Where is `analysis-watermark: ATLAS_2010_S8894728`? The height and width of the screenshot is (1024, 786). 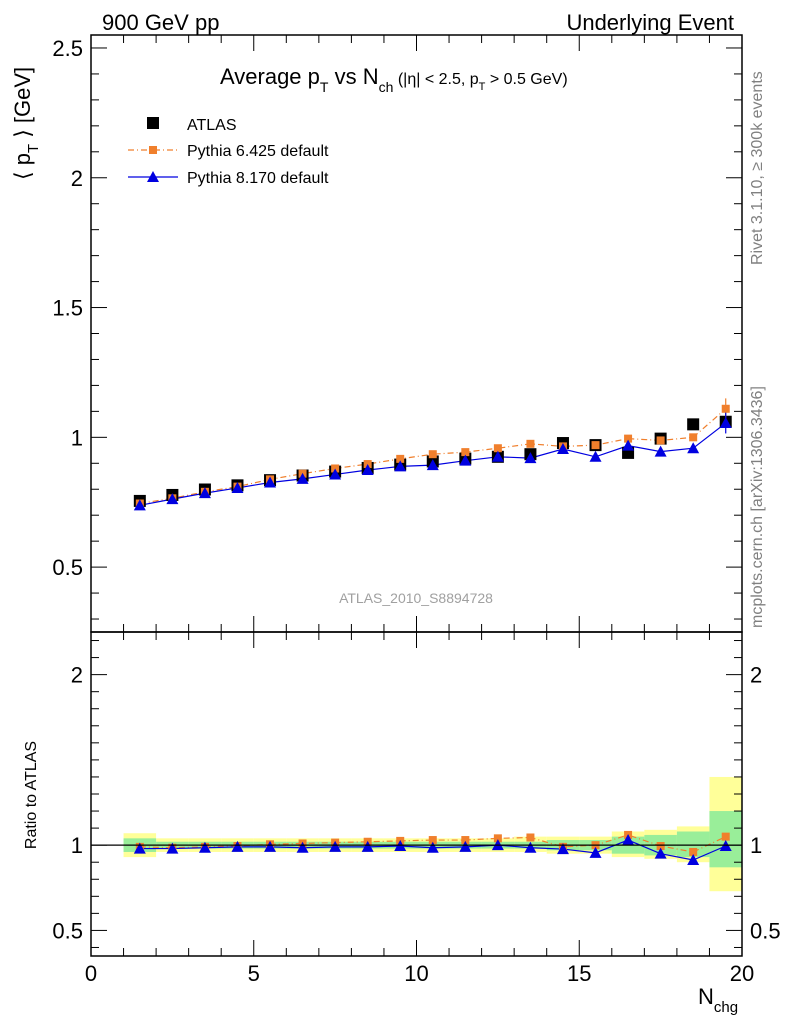
analysis-watermark: ATLAS_2010_S8894728 is located at coordinates (416, 598).